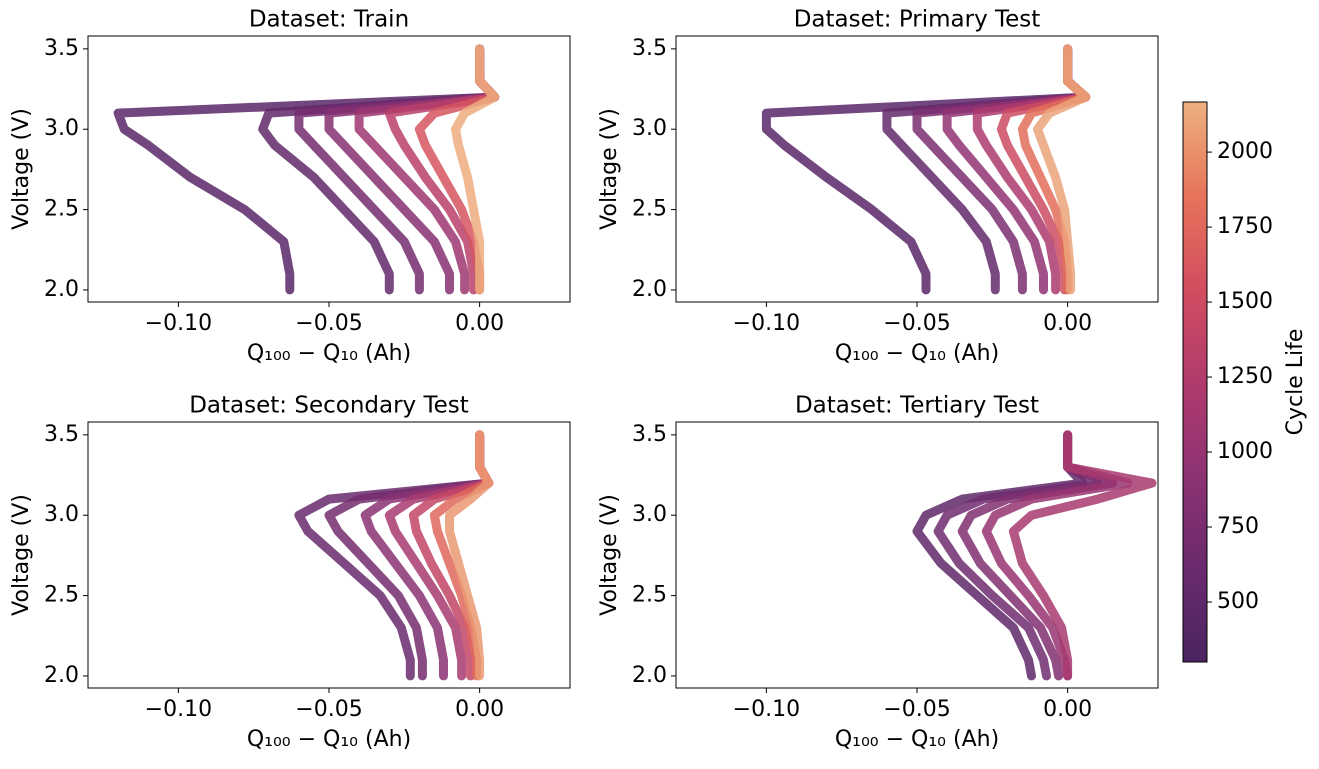 This screenshot has width=1319, height=769. Describe the element at coordinates (1195, 382) in the screenshot. I see `colorbar` at that location.